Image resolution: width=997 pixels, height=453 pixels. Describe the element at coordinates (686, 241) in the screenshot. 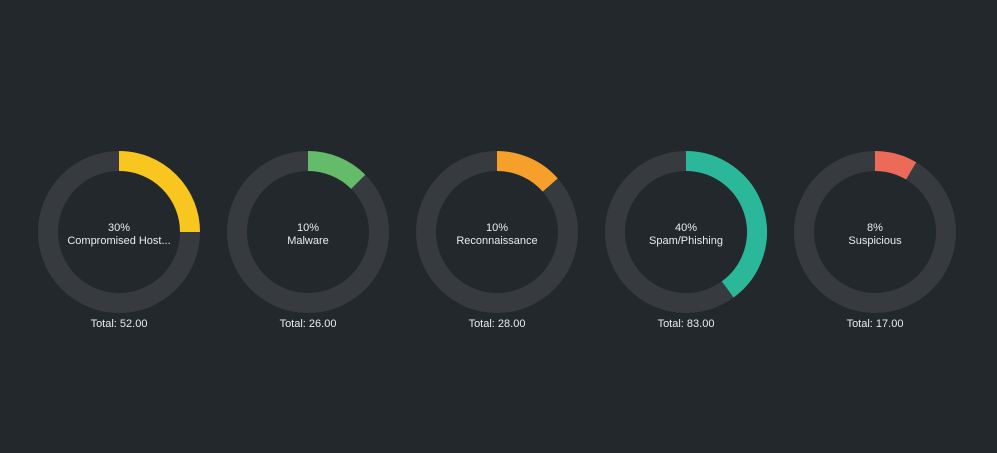

I see `category-label: Spam/Phishing` at that location.